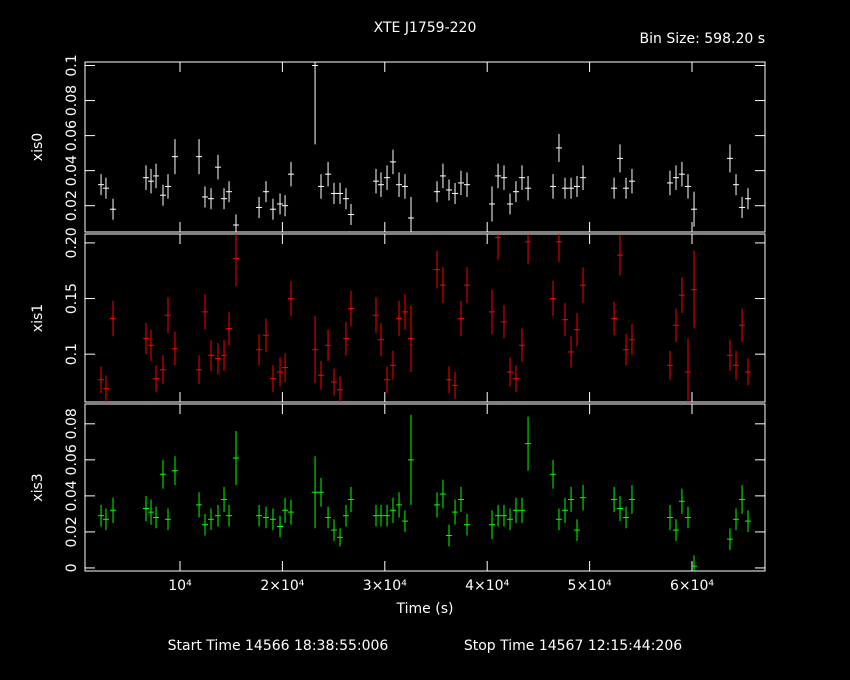 The image size is (850, 680). What do you see at coordinates (72, 242) in the screenshot?
I see `y-tick-label: 0.20` at bounding box center [72, 242].